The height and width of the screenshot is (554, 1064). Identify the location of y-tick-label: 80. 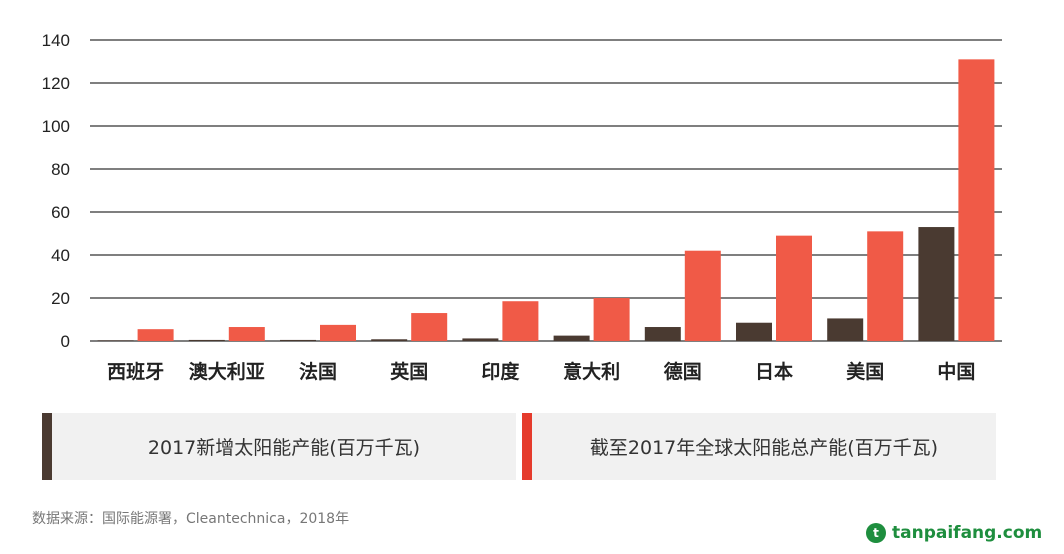
(60, 169).